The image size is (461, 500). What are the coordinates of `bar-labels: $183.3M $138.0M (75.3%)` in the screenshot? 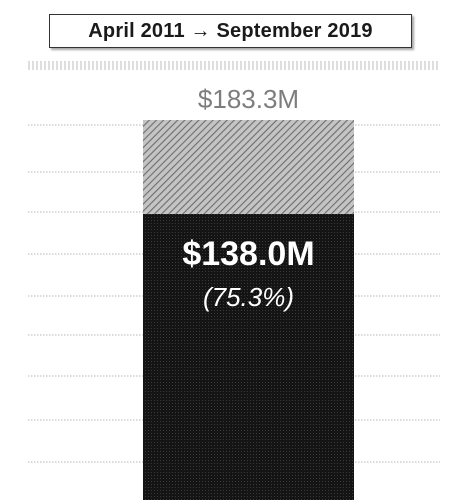 It's located at (248, 198).